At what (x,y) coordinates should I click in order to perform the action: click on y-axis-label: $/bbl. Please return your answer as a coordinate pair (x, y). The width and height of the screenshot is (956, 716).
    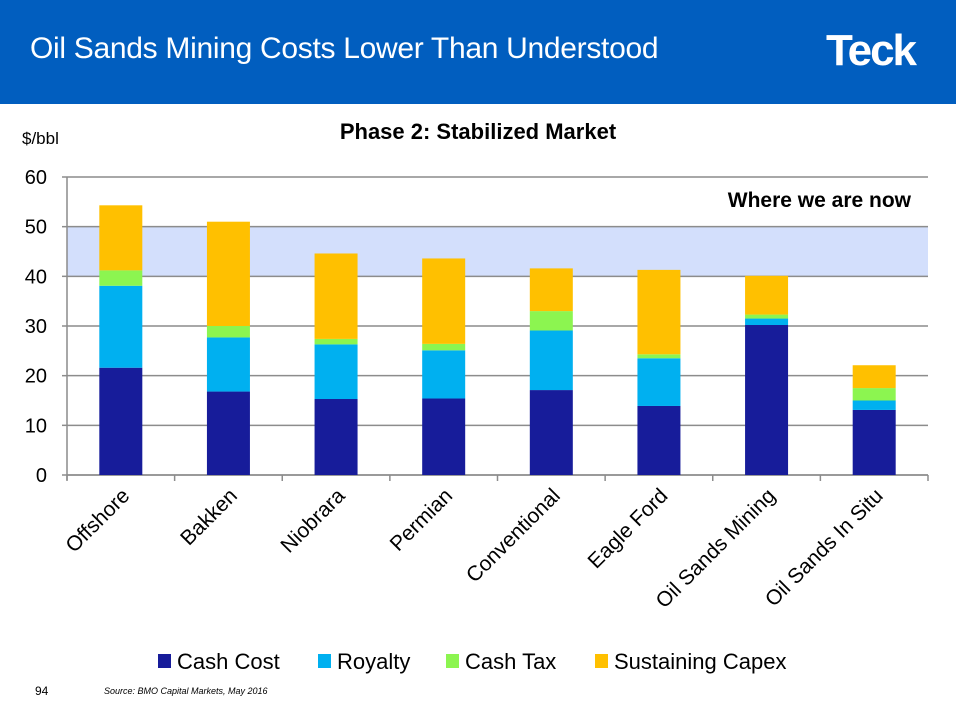
    Looking at the image, I should click on (40, 138).